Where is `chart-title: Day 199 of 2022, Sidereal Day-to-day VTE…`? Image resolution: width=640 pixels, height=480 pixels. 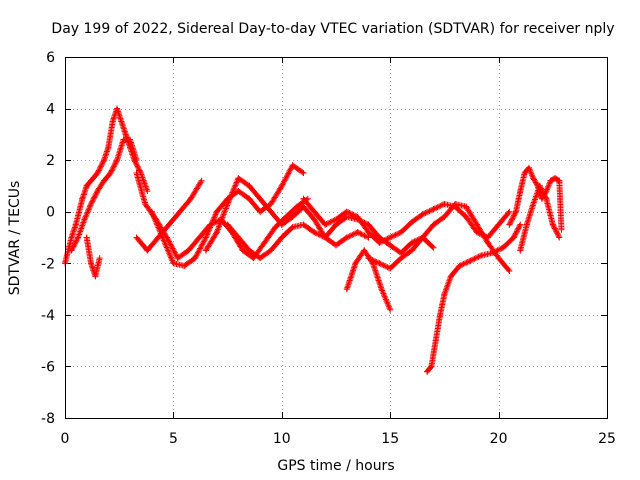
chart-title: Day 199 of 2022, Sidereal Day-to-day VTE… is located at coordinates (332, 29).